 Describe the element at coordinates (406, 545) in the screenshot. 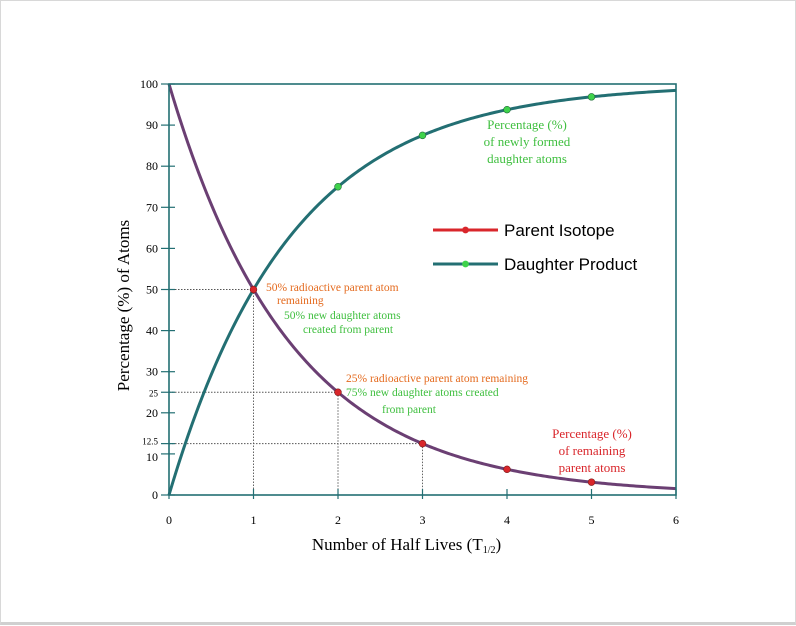

I see `x-axis-title: Number of Half Lives (T1/2)` at that location.